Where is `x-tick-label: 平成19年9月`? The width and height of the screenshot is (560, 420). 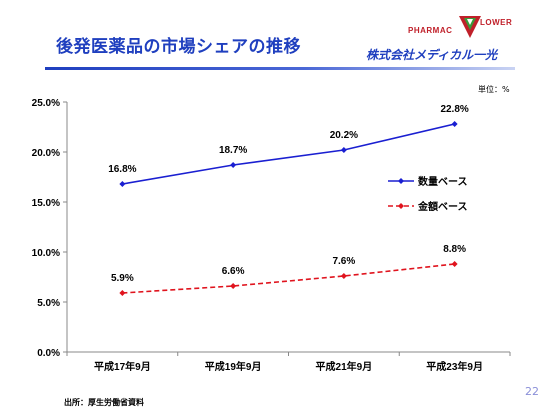 x-tick-label: 平成19年9月 is located at coordinates (233, 366).